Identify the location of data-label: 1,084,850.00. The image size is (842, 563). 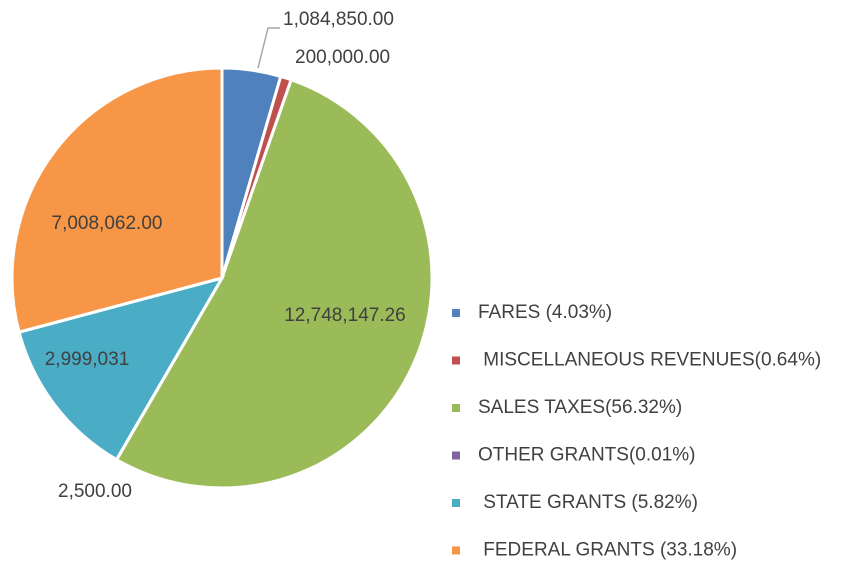
(338, 19).